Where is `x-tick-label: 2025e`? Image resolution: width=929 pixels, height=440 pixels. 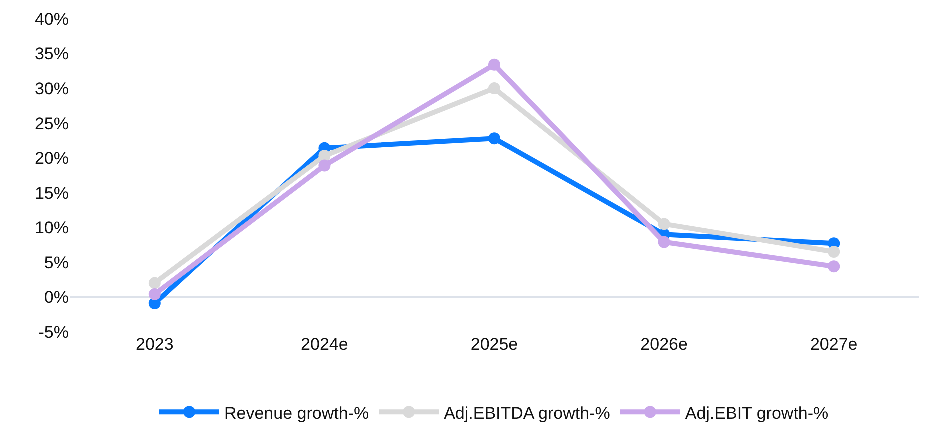
x-tick-label: 2025e is located at coordinates (494, 344).